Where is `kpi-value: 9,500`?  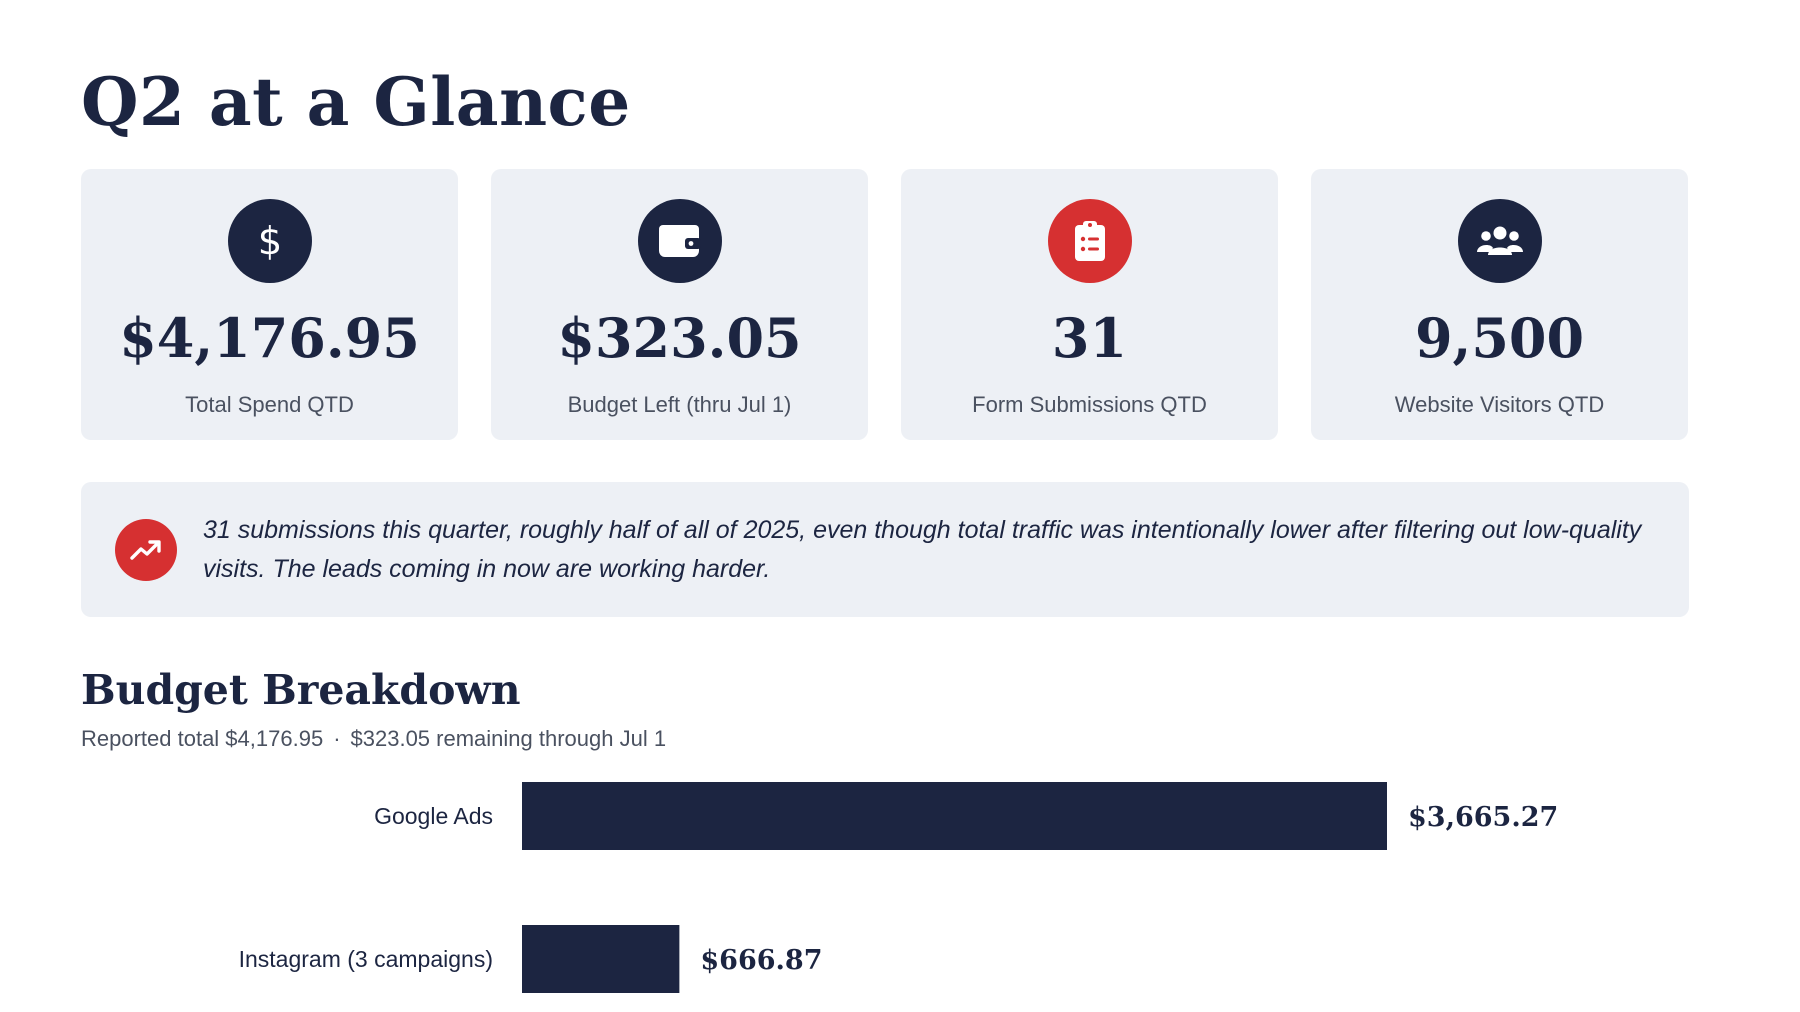
kpi-value: 9,500 is located at coordinates (1499, 338).